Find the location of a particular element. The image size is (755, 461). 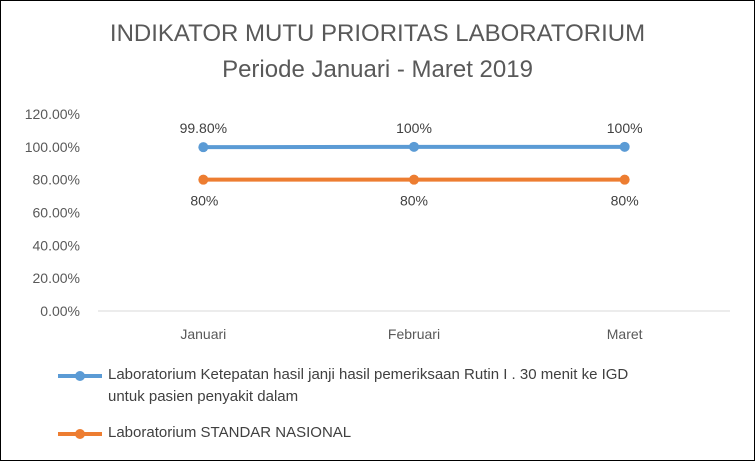

chart-subtitle: Periode Januari - Maret 2019 is located at coordinates (377, 69).